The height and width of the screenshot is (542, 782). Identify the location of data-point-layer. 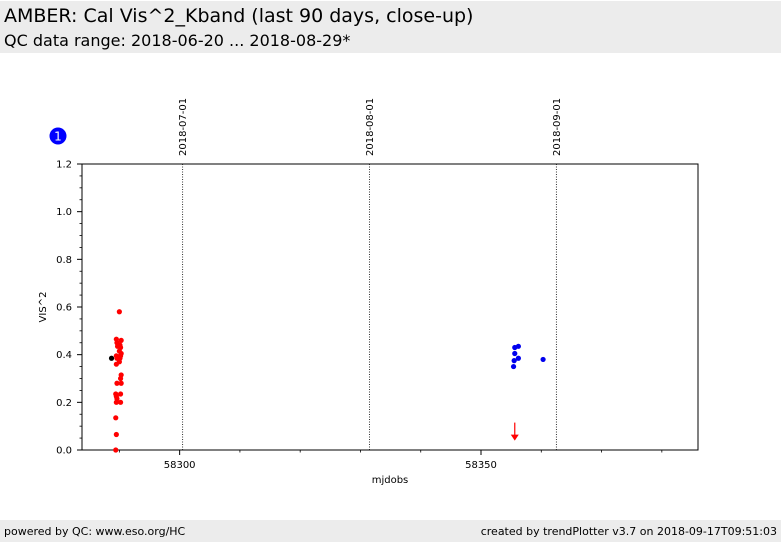
(327, 381).